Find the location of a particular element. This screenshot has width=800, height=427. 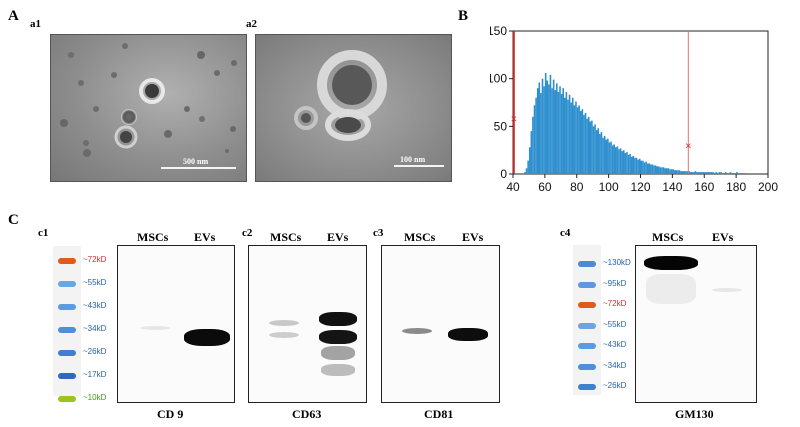

col-msc-c2: MSCs is located at coordinates (286, 237).